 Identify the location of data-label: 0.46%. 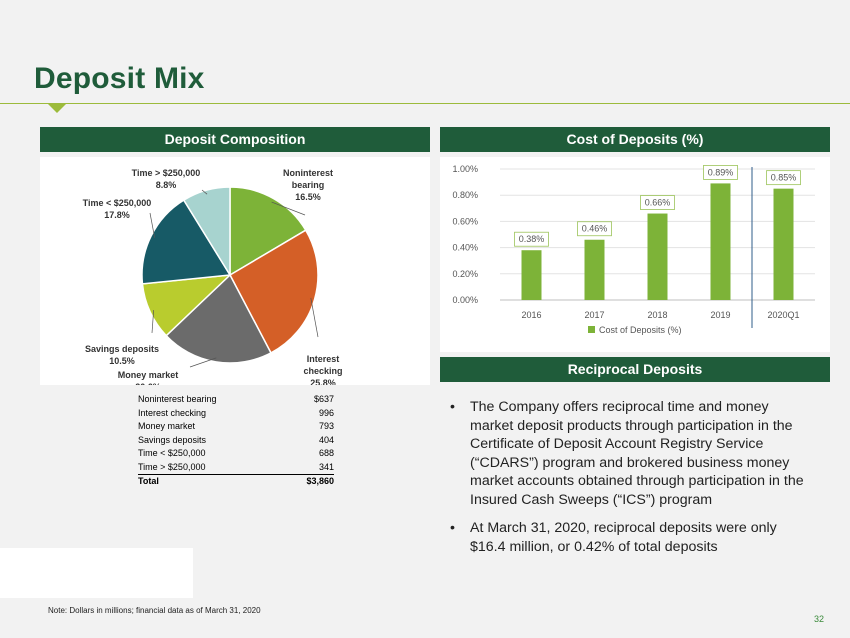
(595, 229).